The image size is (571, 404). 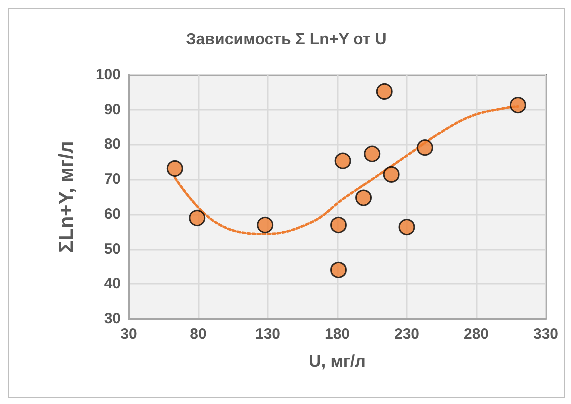 What do you see at coordinates (112, 109) in the screenshot?
I see `y-tick-label: 90` at bounding box center [112, 109].